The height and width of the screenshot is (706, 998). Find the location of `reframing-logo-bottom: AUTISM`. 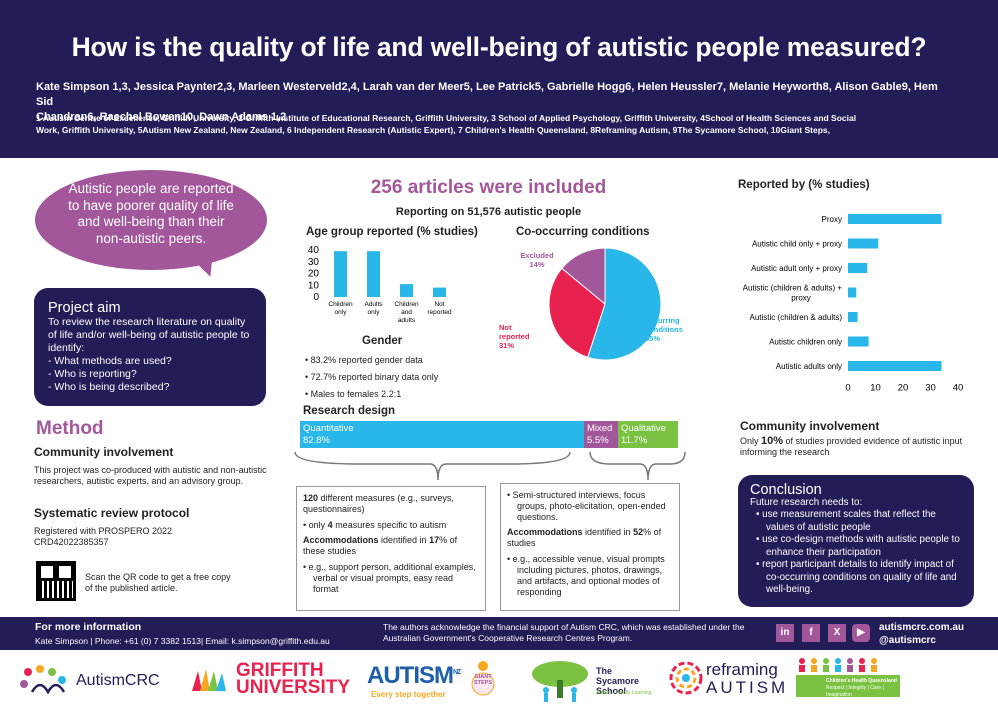

reframing-logo-bottom: AUTISM is located at coordinates (747, 687).